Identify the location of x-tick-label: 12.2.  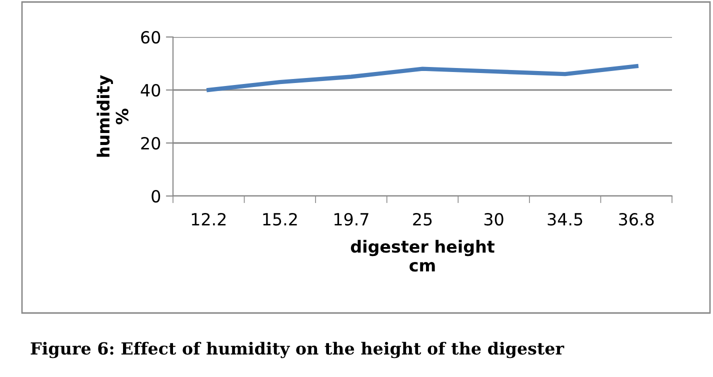
(209, 219).